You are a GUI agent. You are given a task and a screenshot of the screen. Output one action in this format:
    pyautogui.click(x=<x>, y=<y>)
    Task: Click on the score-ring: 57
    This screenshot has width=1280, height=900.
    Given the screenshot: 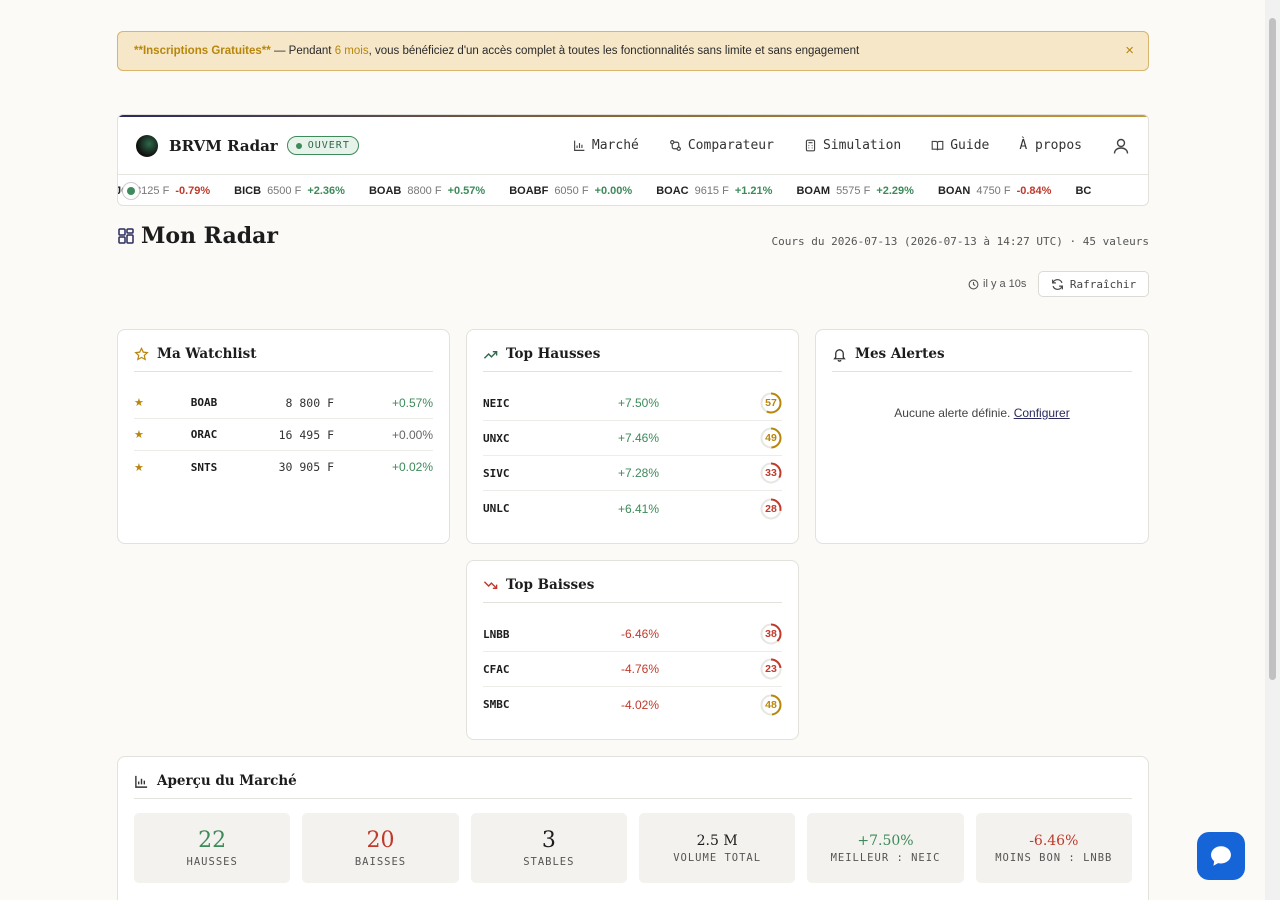 What is the action you would take?
    pyautogui.click(x=771, y=403)
    